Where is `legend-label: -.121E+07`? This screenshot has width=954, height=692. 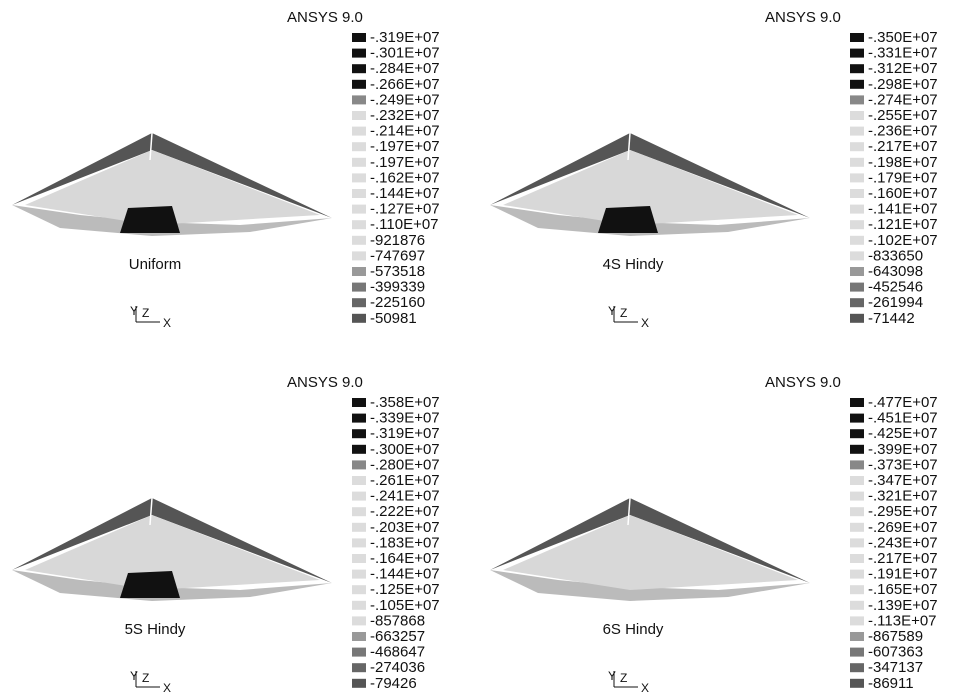
legend-label: -.121E+07 is located at coordinates (903, 224).